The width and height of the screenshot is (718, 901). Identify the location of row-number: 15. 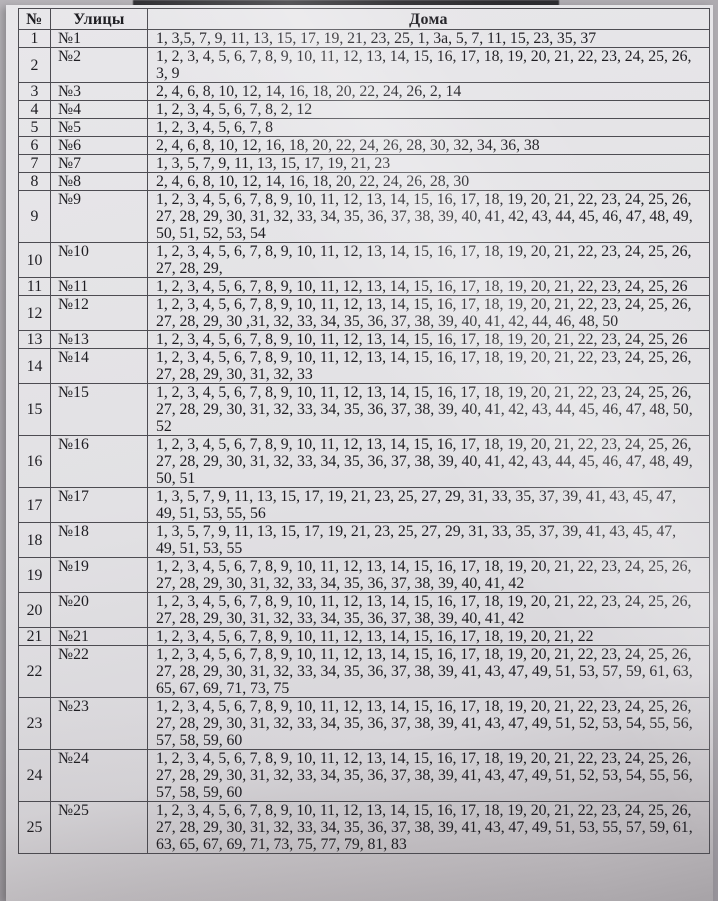
(34, 409).